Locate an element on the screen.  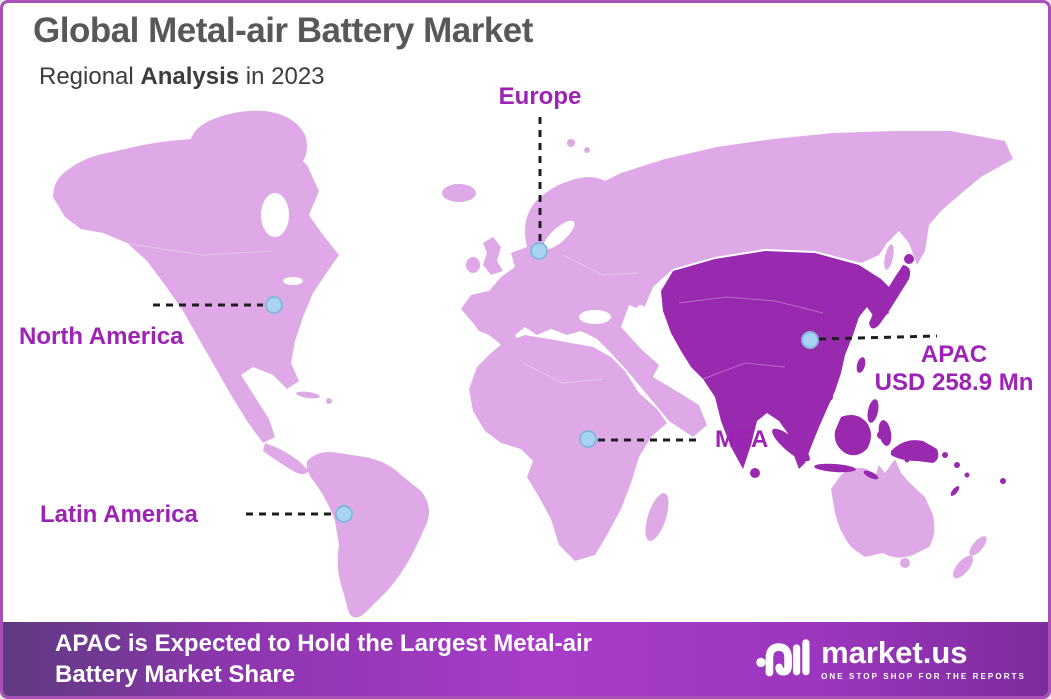
map-apac-mainland is located at coordinates (777, 360).